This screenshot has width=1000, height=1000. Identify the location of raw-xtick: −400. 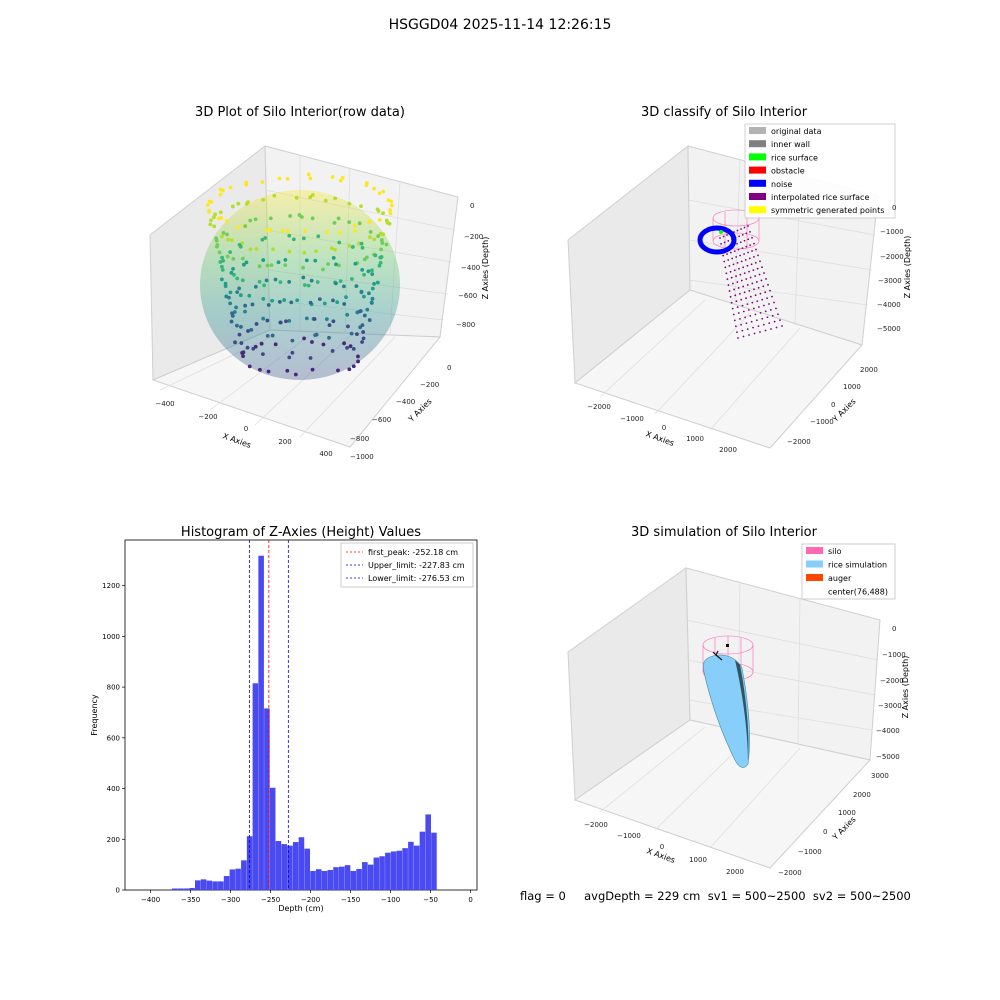
(164, 404).